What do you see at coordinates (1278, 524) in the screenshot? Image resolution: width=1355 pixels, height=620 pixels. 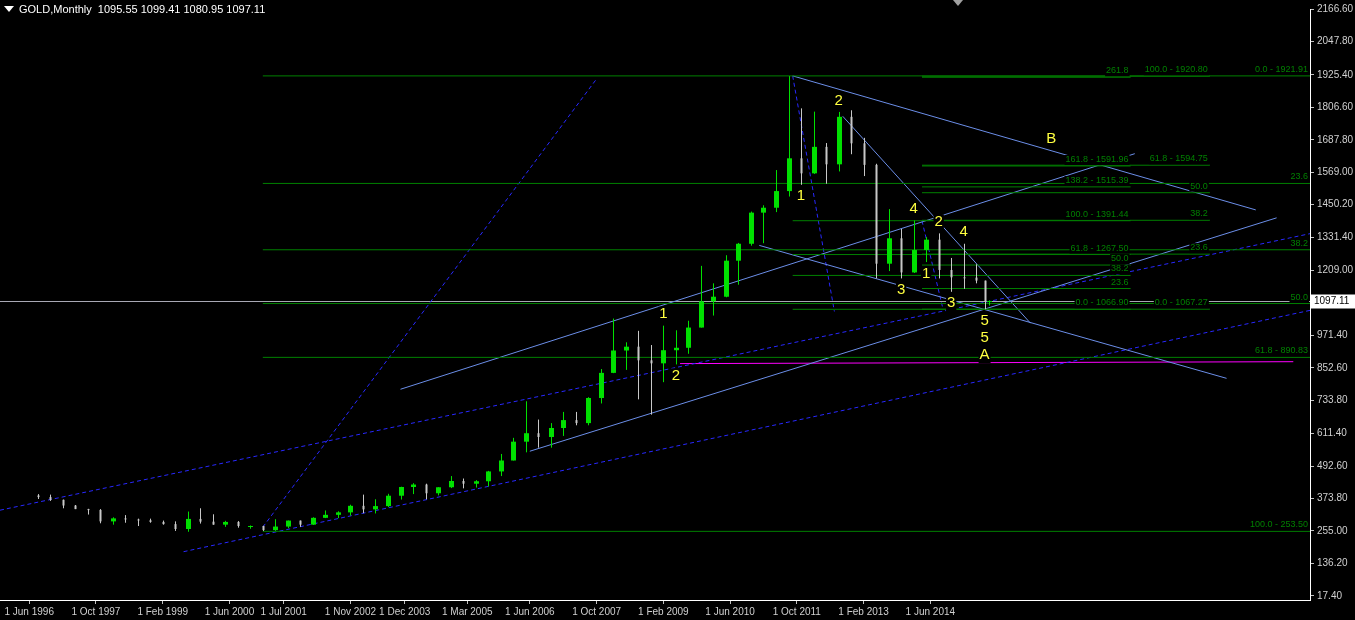 I see `series-label: 100.0 - 253.50` at bounding box center [1278, 524].